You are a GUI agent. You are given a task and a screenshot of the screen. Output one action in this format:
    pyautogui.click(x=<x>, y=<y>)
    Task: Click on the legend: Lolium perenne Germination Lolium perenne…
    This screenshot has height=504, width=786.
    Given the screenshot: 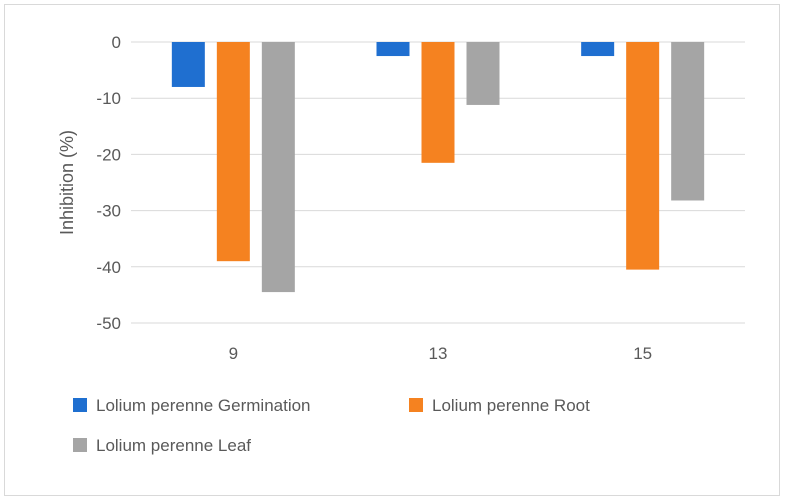 What is the action you would take?
    pyautogui.click(x=331, y=425)
    